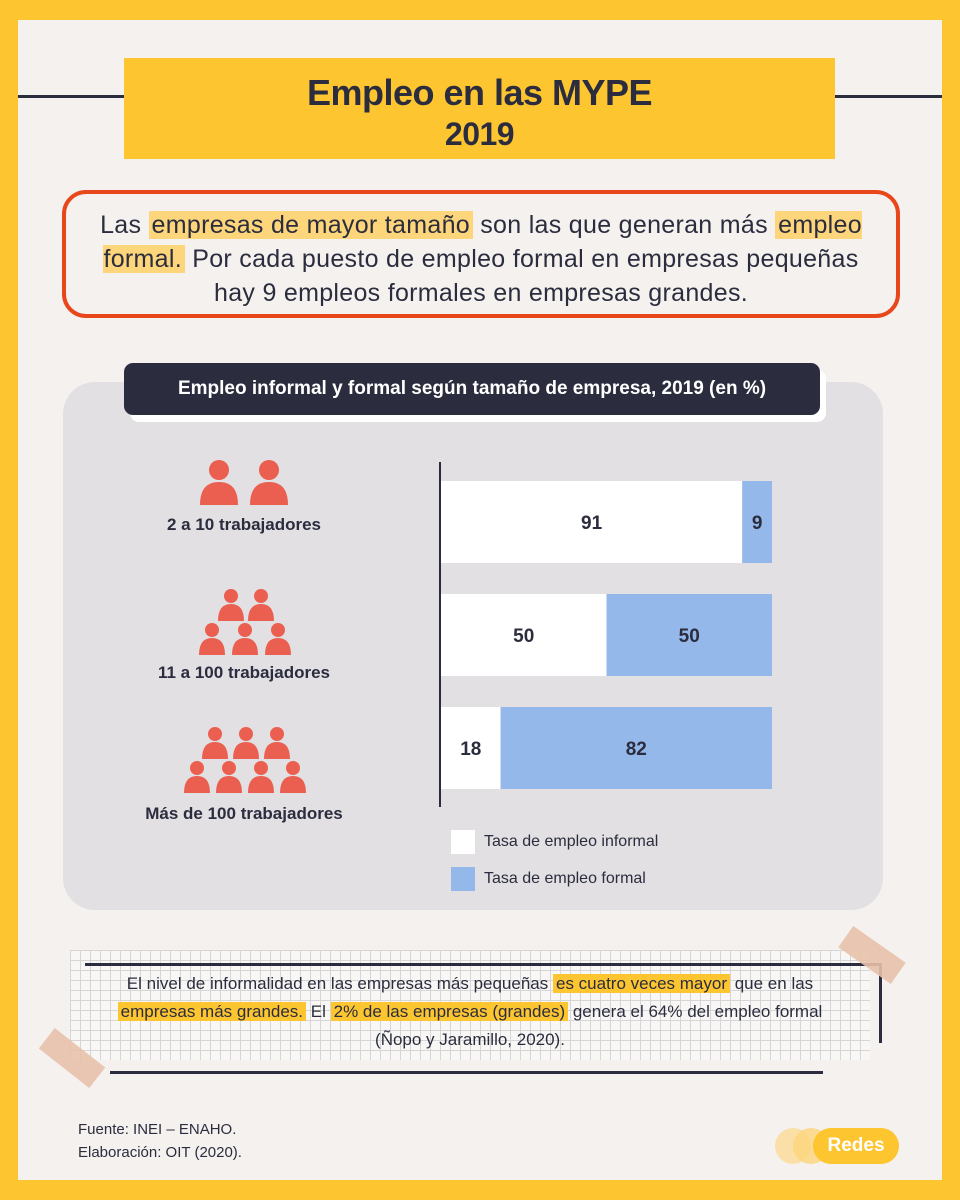  I want to click on callout-text-1: Las, so click(124, 225).